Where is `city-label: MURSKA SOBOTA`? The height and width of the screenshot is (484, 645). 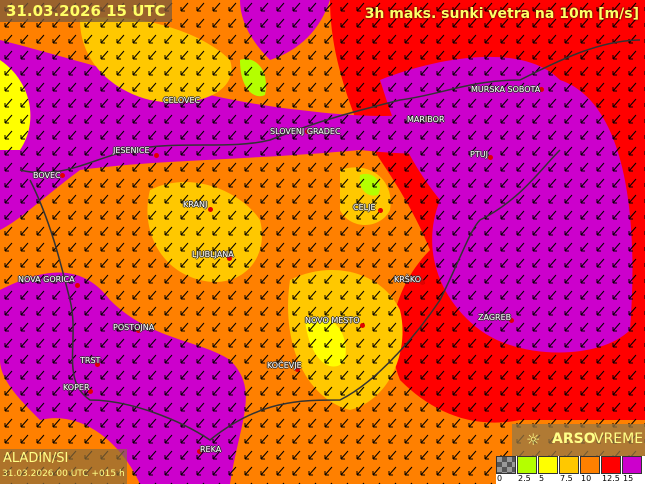
city-label: MURSKA SOBOTA is located at coordinates (506, 89).